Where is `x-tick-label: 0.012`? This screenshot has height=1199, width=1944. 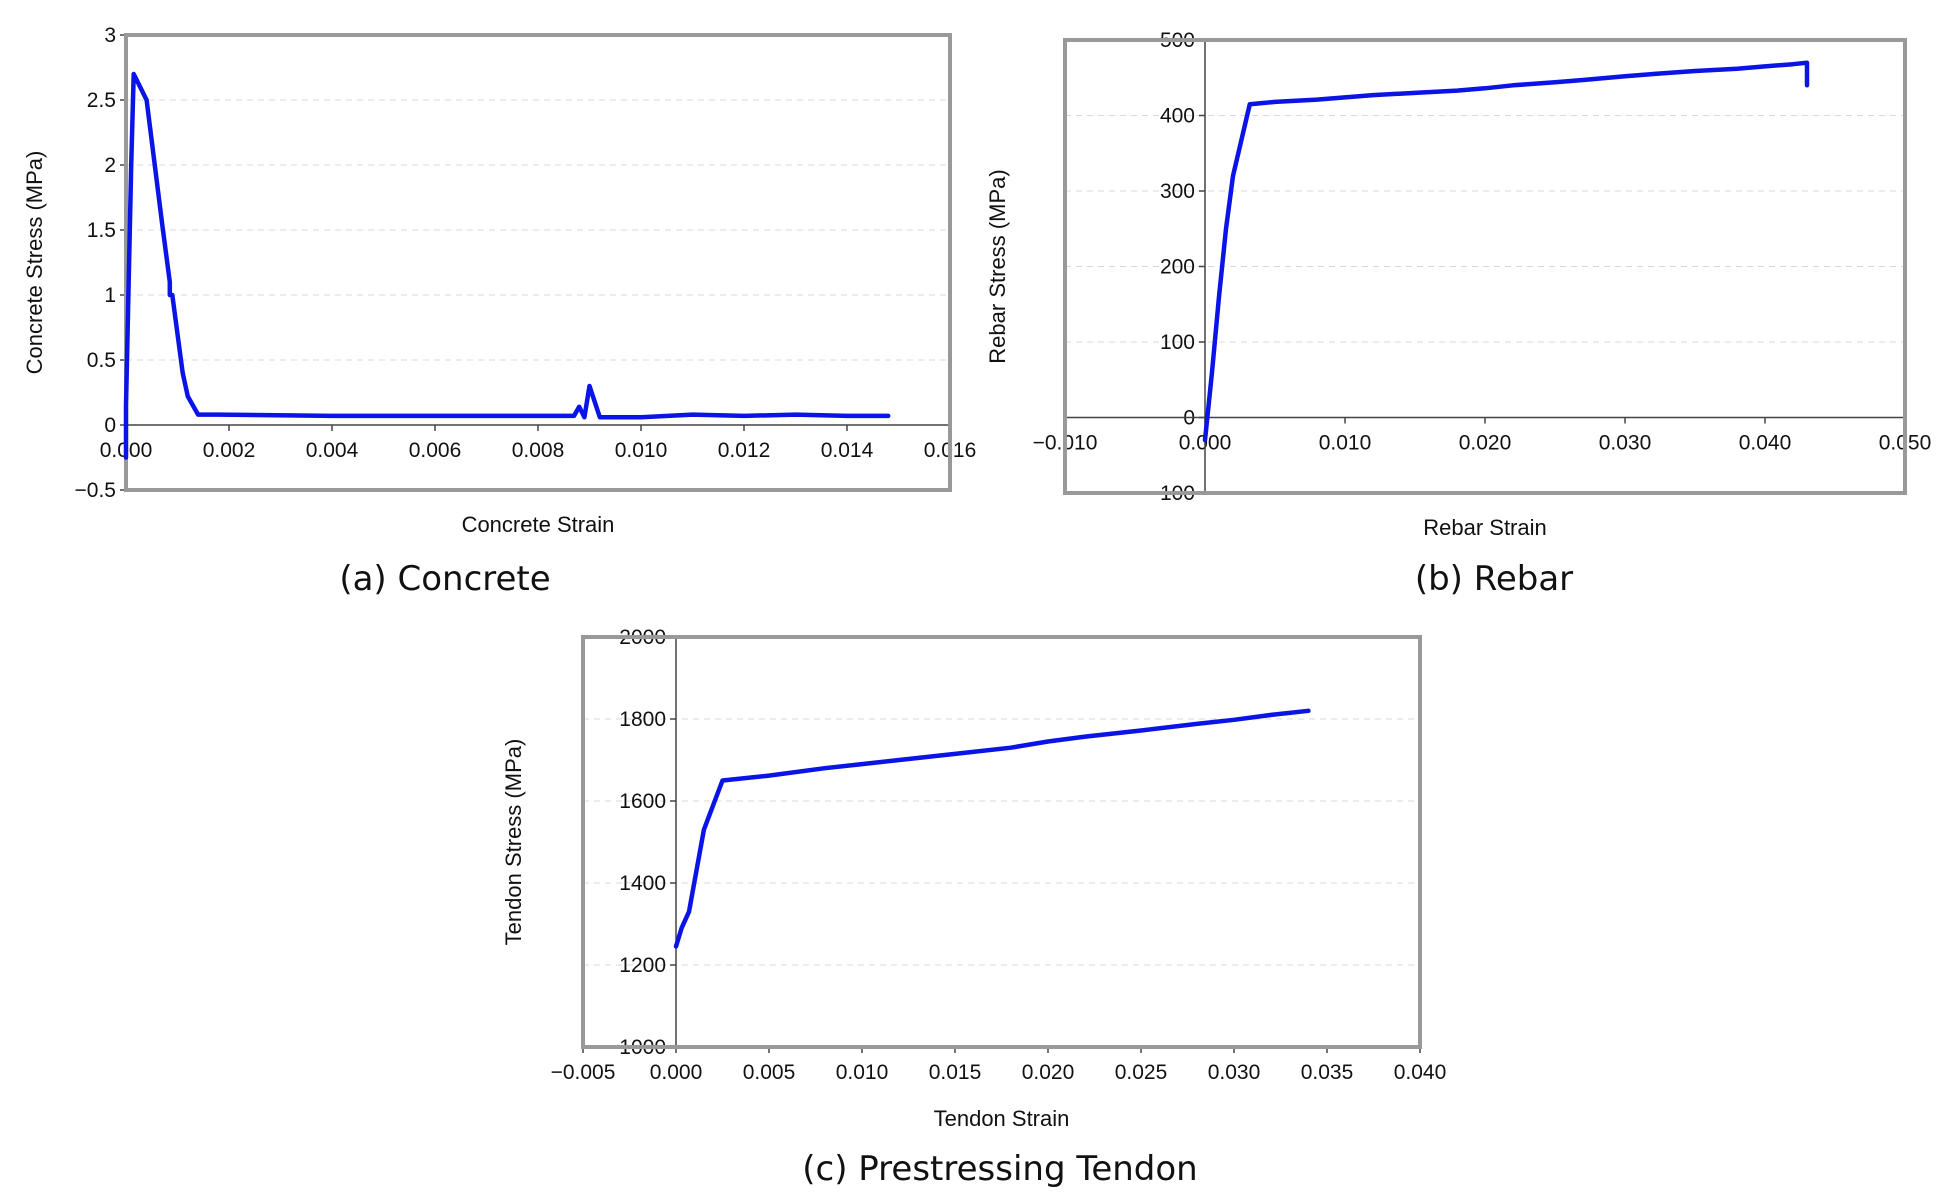
x-tick-label: 0.012 is located at coordinates (744, 450).